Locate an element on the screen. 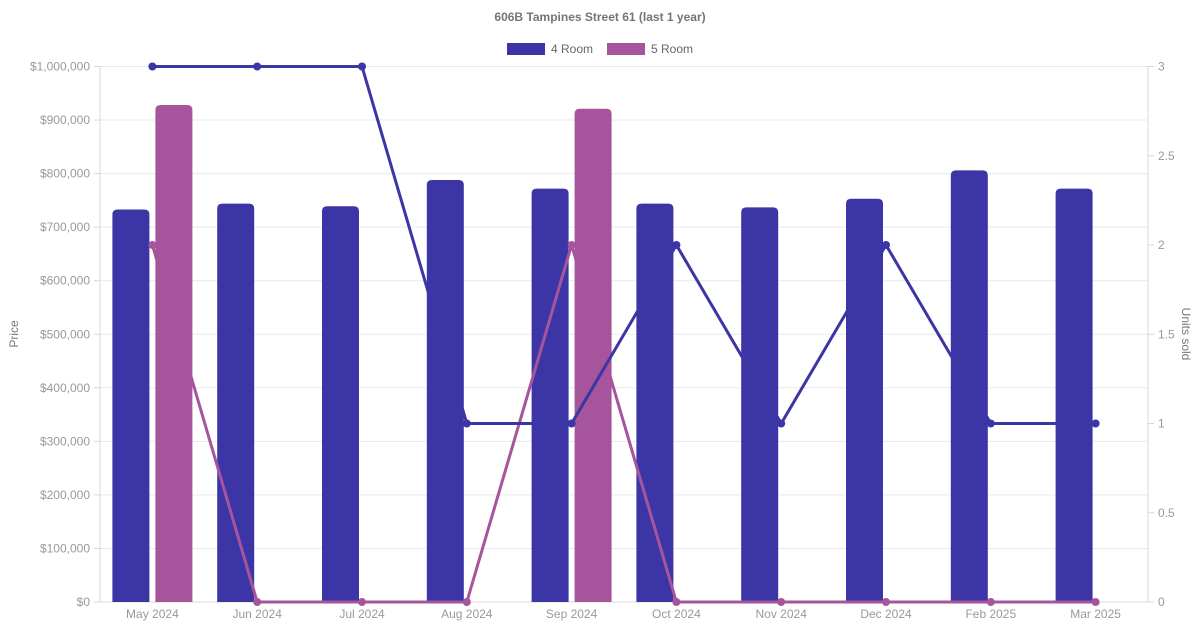 This screenshot has height=630, width=1200. y-axis-title-units-sold: Units sold is located at coordinates (1186, 334).